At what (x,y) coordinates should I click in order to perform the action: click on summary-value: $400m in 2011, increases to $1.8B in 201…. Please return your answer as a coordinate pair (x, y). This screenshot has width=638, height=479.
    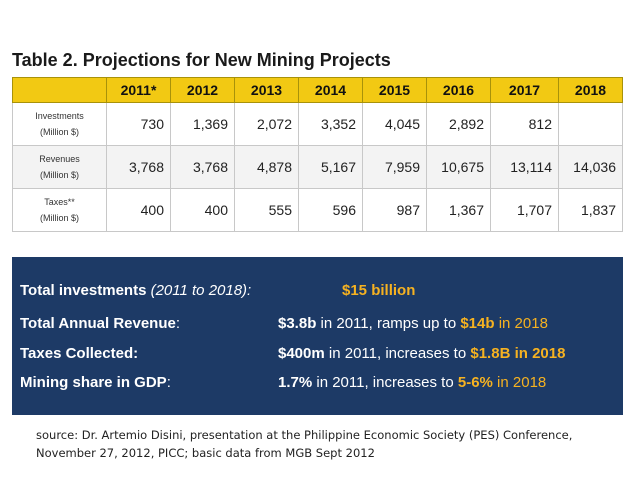
    Looking at the image, I should click on (421, 353).